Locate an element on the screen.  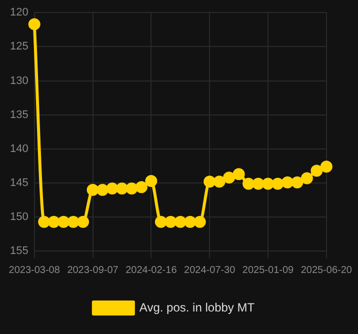
y-tick-label: 120 is located at coordinates (19, 12).